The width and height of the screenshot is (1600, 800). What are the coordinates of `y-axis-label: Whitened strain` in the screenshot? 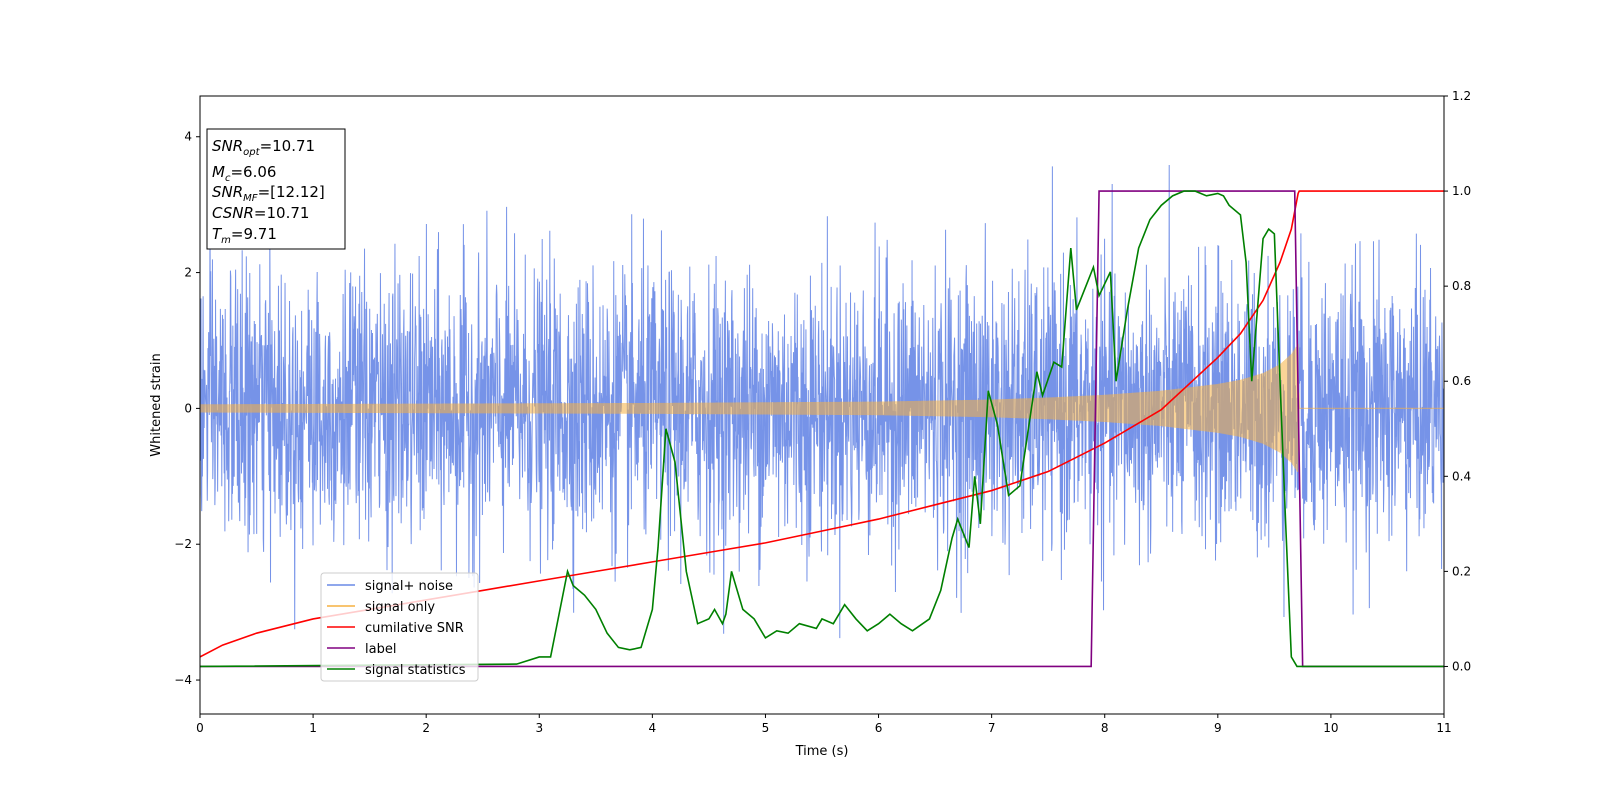 It's located at (156, 404).